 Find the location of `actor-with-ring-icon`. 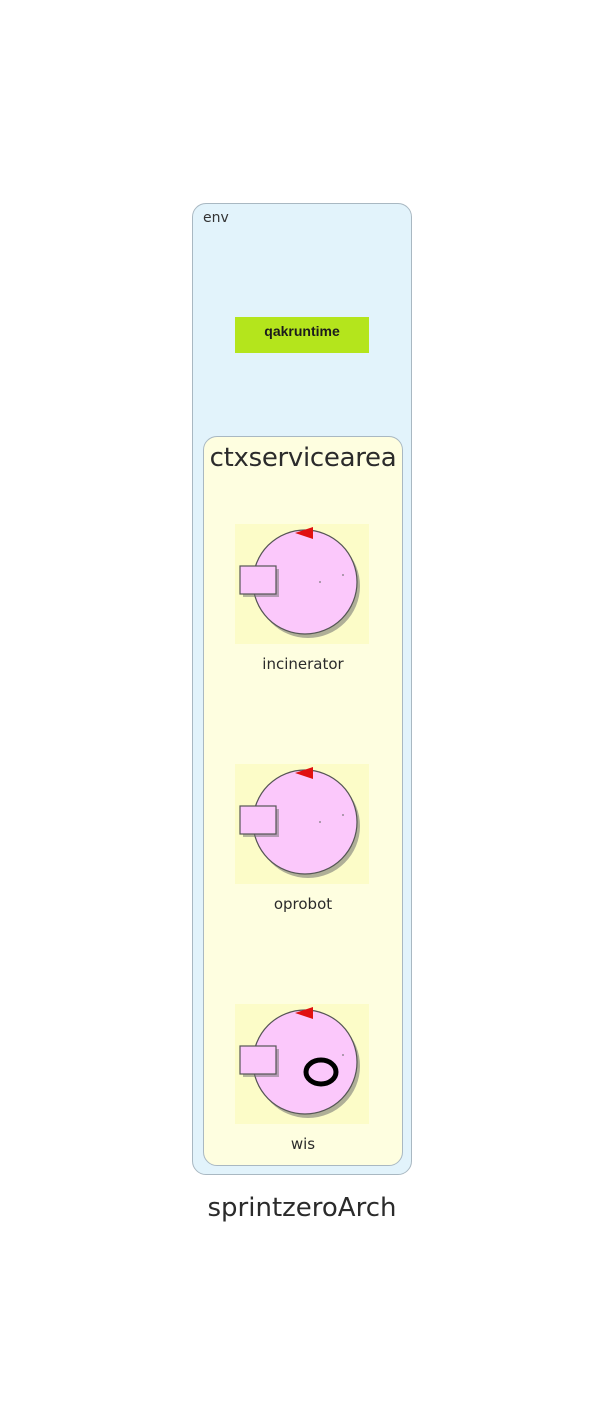

actor-with-ring-icon is located at coordinates (302, 1064).